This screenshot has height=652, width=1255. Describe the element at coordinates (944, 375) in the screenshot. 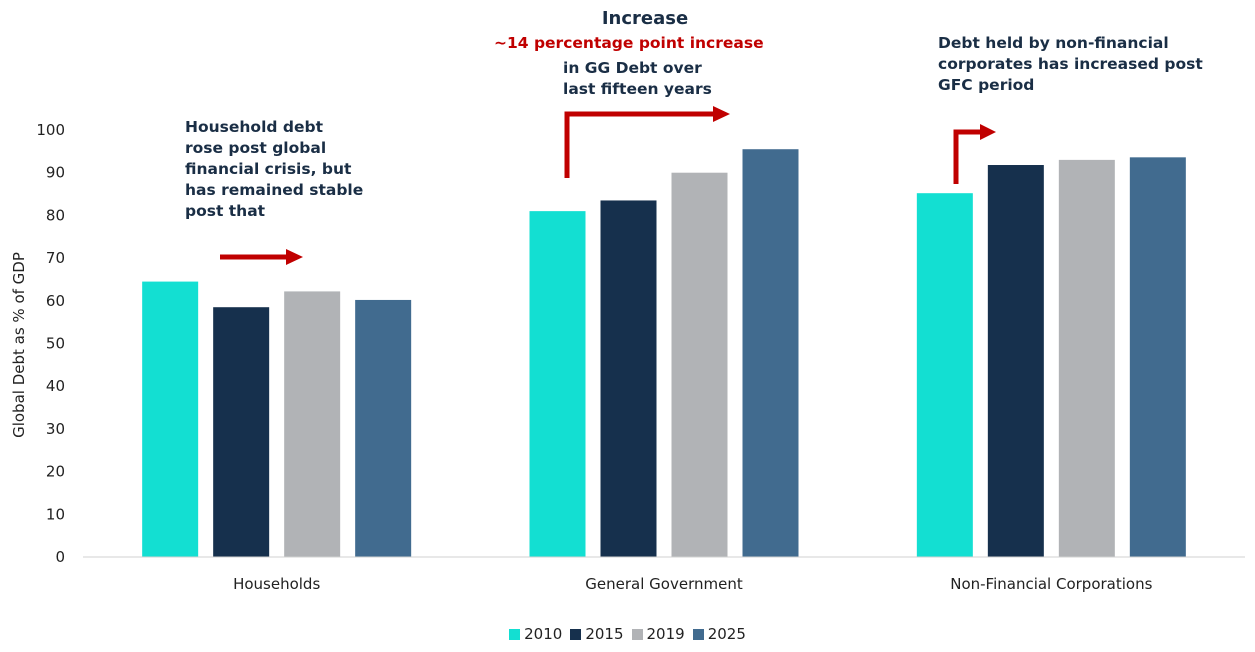

I see `bar-2010-non-financial-corporations` at that location.